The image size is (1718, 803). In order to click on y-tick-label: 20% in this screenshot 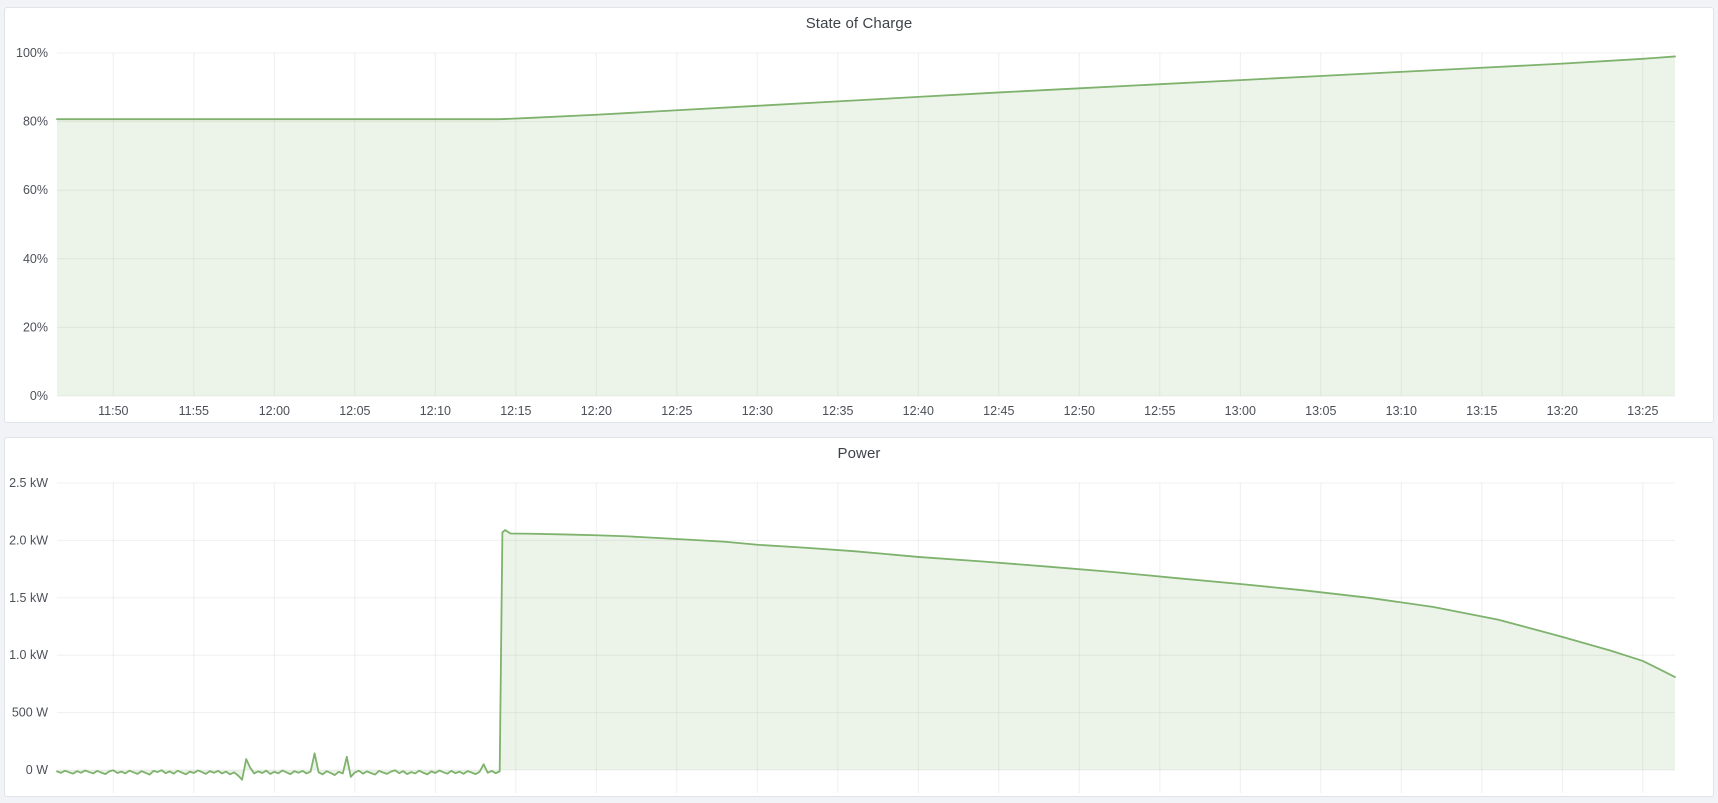, I will do `click(35, 327)`.